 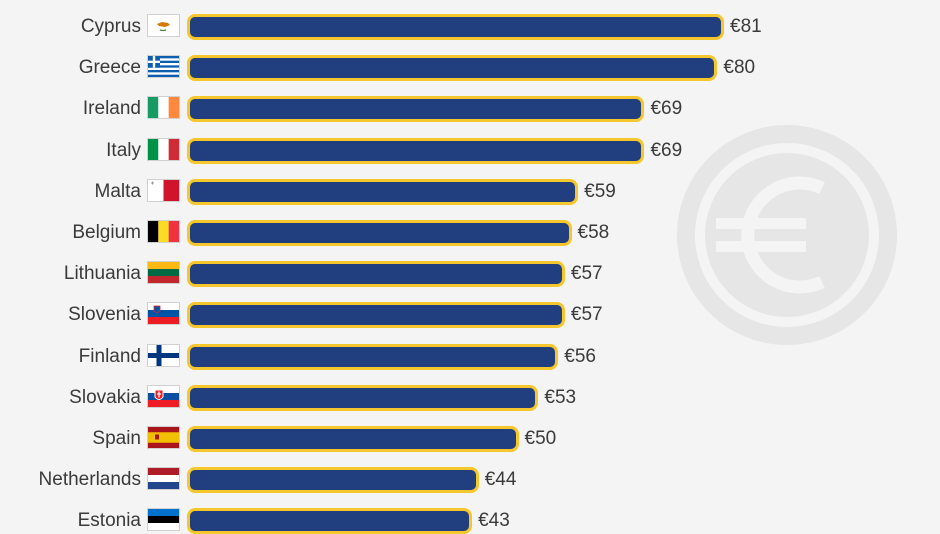 I want to click on category-label: Italy, so click(x=123, y=150).